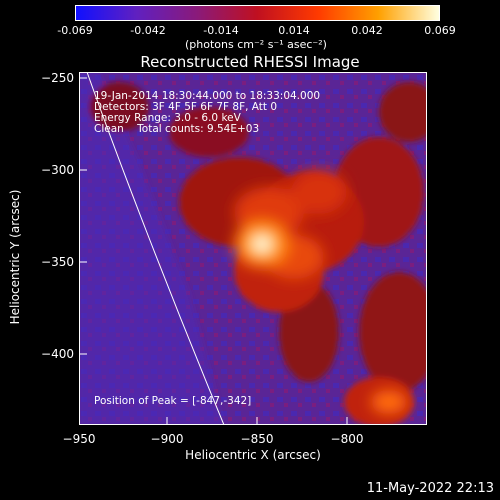 The image size is (500, 500). I want to click on colorbar-tick: 0.069, so click(440, 30).